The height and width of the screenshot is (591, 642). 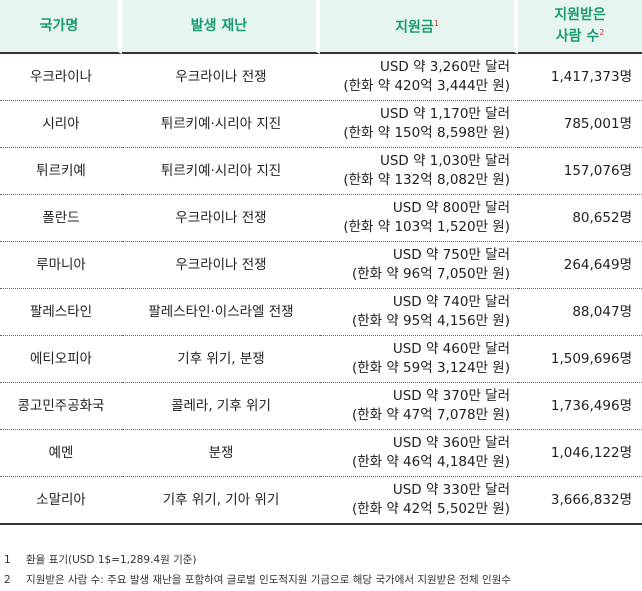 I want to click on people-cell: 264,649명, so click(x=580, y=265).